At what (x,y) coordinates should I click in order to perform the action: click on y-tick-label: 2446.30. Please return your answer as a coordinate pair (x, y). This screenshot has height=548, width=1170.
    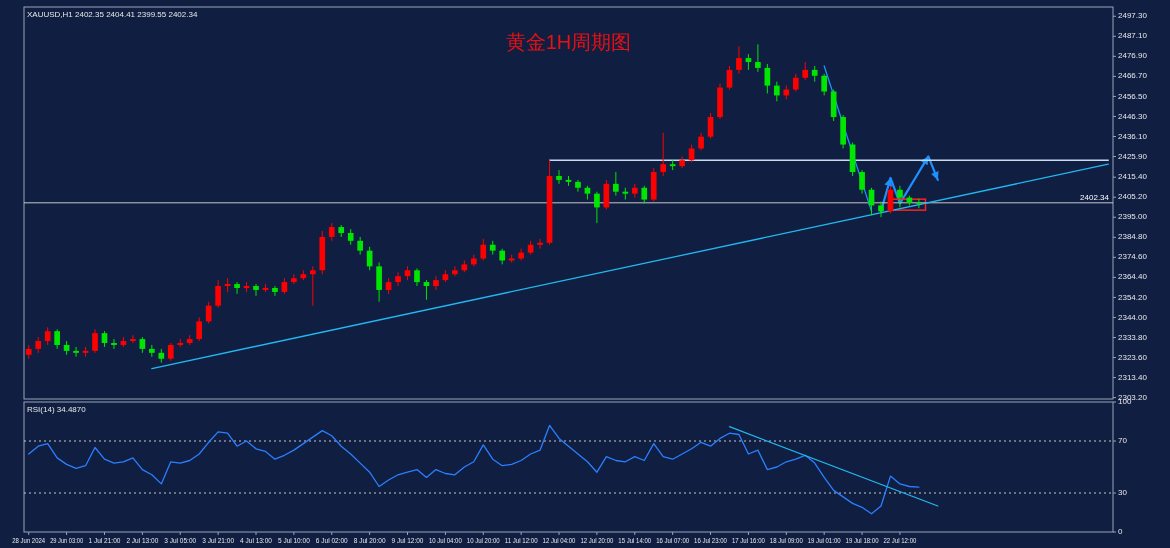
    Looking at the image, I should click on (1133, 116).